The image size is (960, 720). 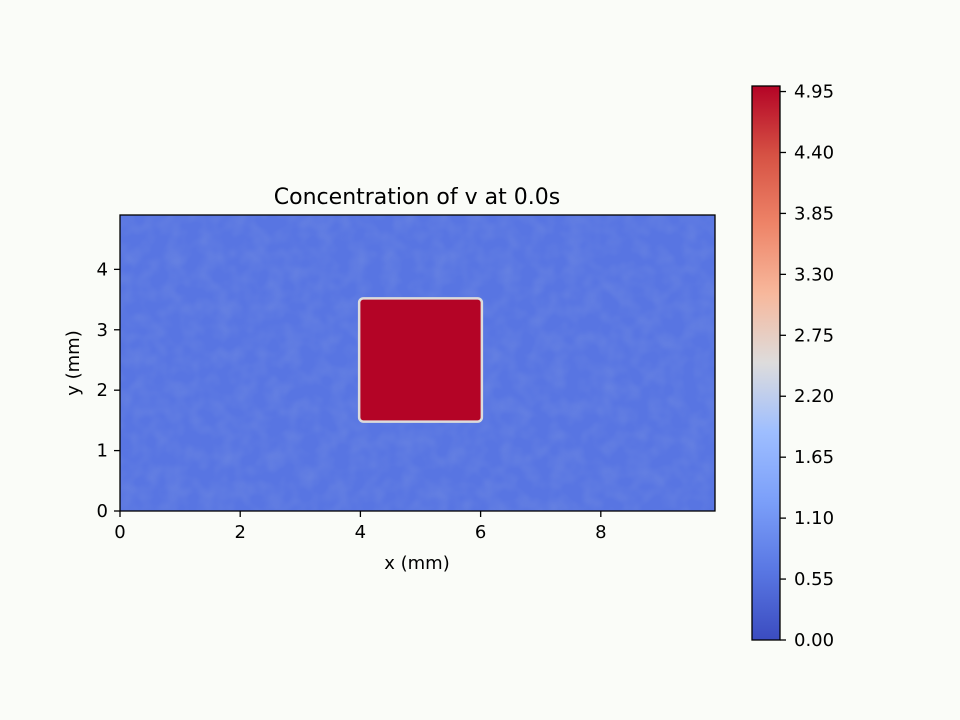 What do you see at coordinates (814, 396) in the screenshot?
I see `colorbar-tick-label: 2.20` at bounding box center [814, 396].